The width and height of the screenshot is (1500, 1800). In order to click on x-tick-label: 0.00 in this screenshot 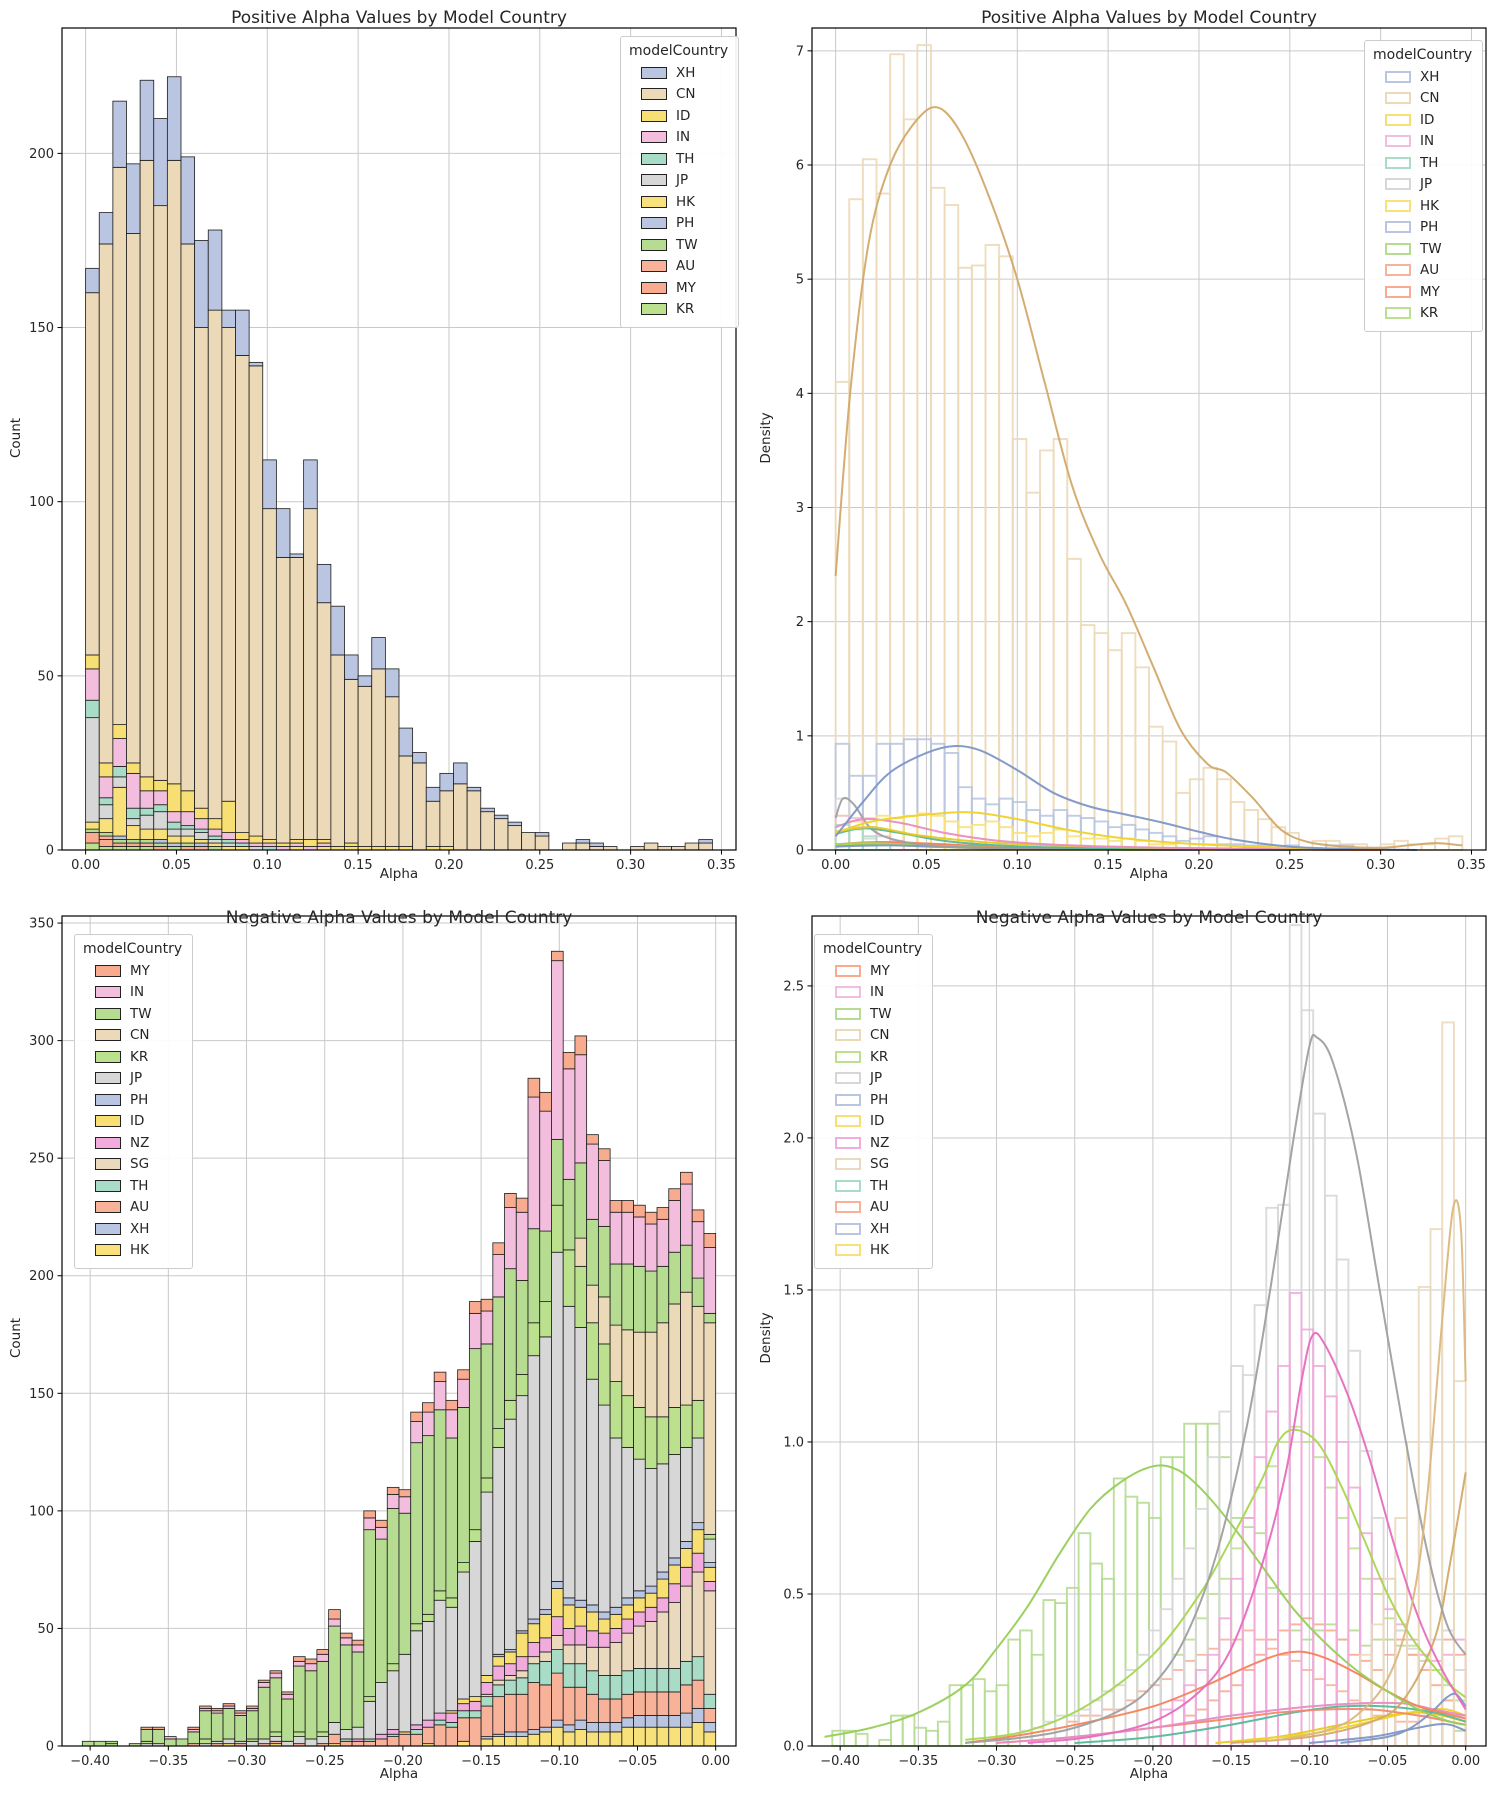, I will do `click(85, 865)`.